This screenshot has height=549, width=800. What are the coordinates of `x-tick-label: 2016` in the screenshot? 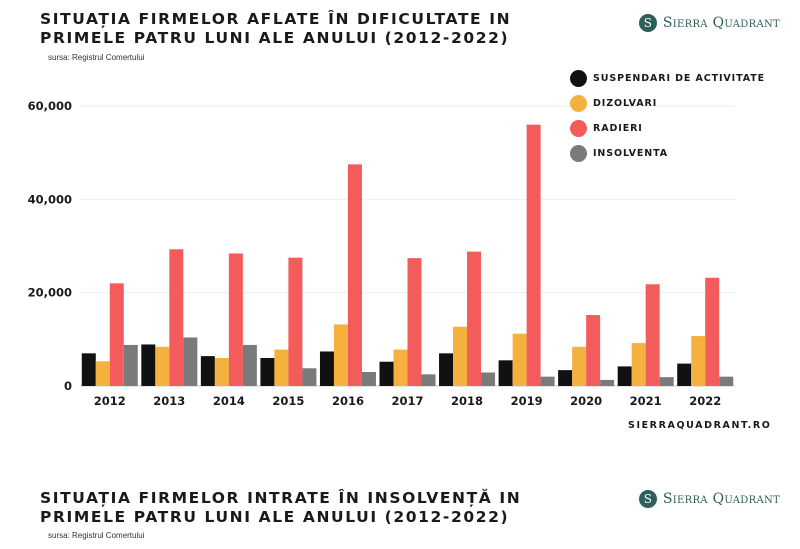 It's located at (348, 401).